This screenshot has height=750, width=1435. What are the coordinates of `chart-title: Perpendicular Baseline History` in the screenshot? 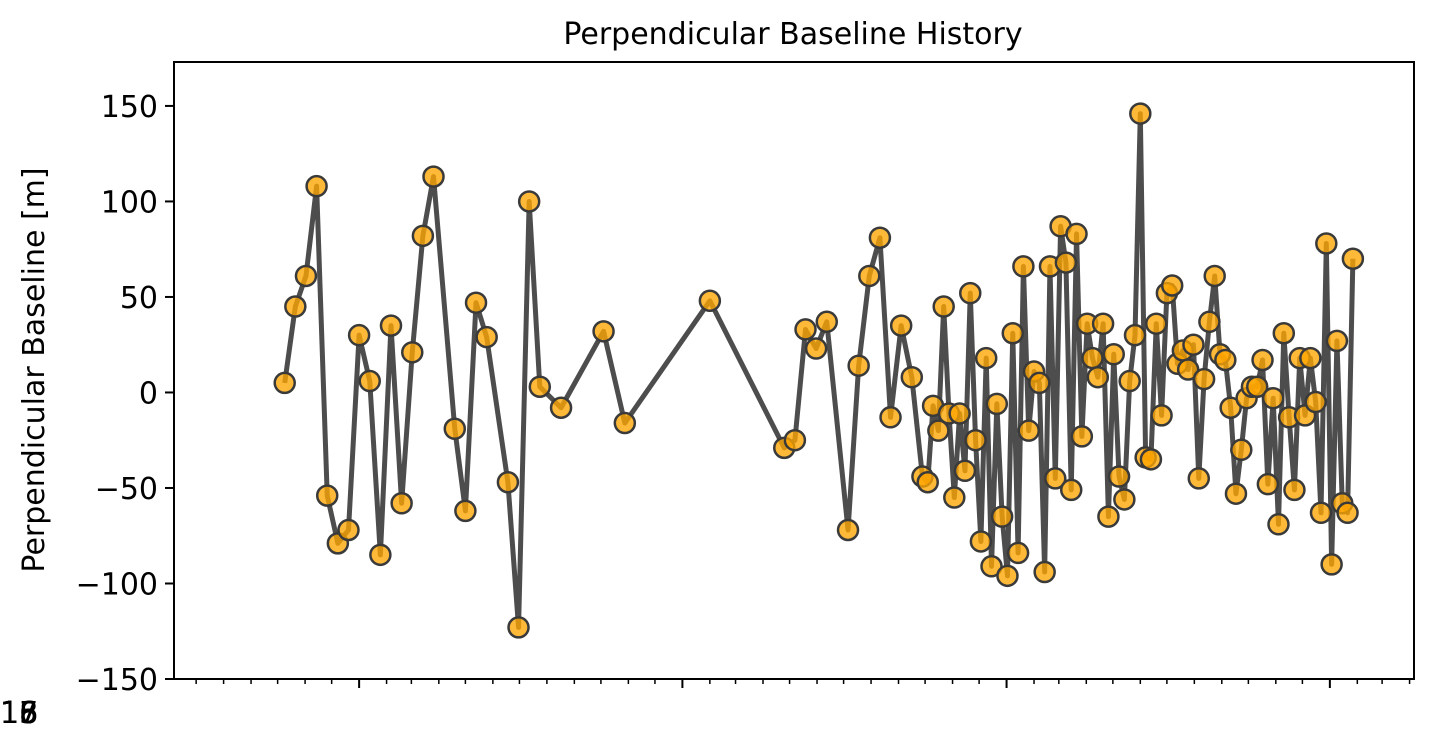 It's located at (792, 34).